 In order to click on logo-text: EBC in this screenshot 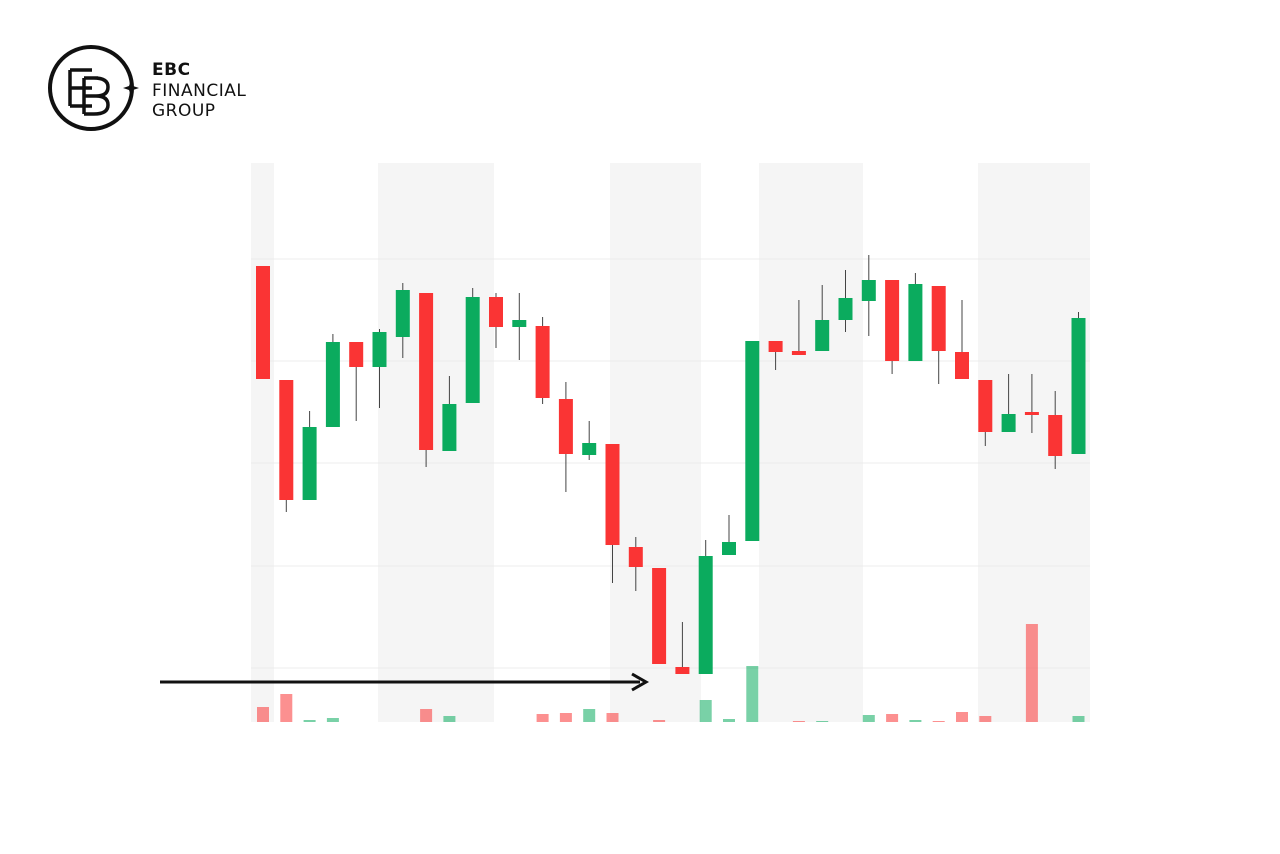, I will do `click(171, 70)`.